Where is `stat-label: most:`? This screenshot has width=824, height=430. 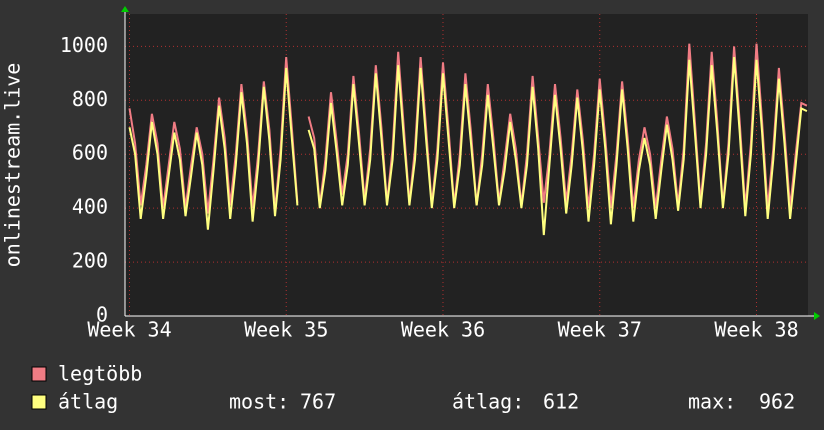 stat-label: most: is located at coordinates (259, 402).